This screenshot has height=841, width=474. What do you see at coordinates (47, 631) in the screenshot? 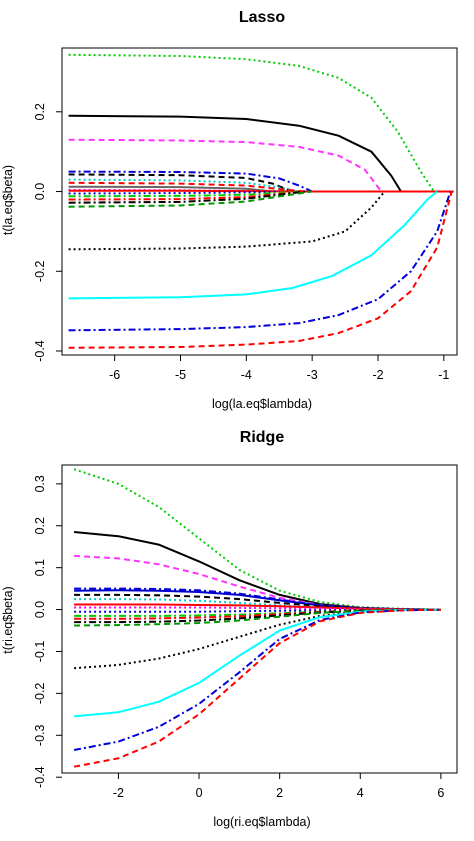
I see `ridge-y-axis: -0.4 -0.3 -0.2 -0.1 0.0 0.1 0.2 0.3` at bounding box center [47, 631].